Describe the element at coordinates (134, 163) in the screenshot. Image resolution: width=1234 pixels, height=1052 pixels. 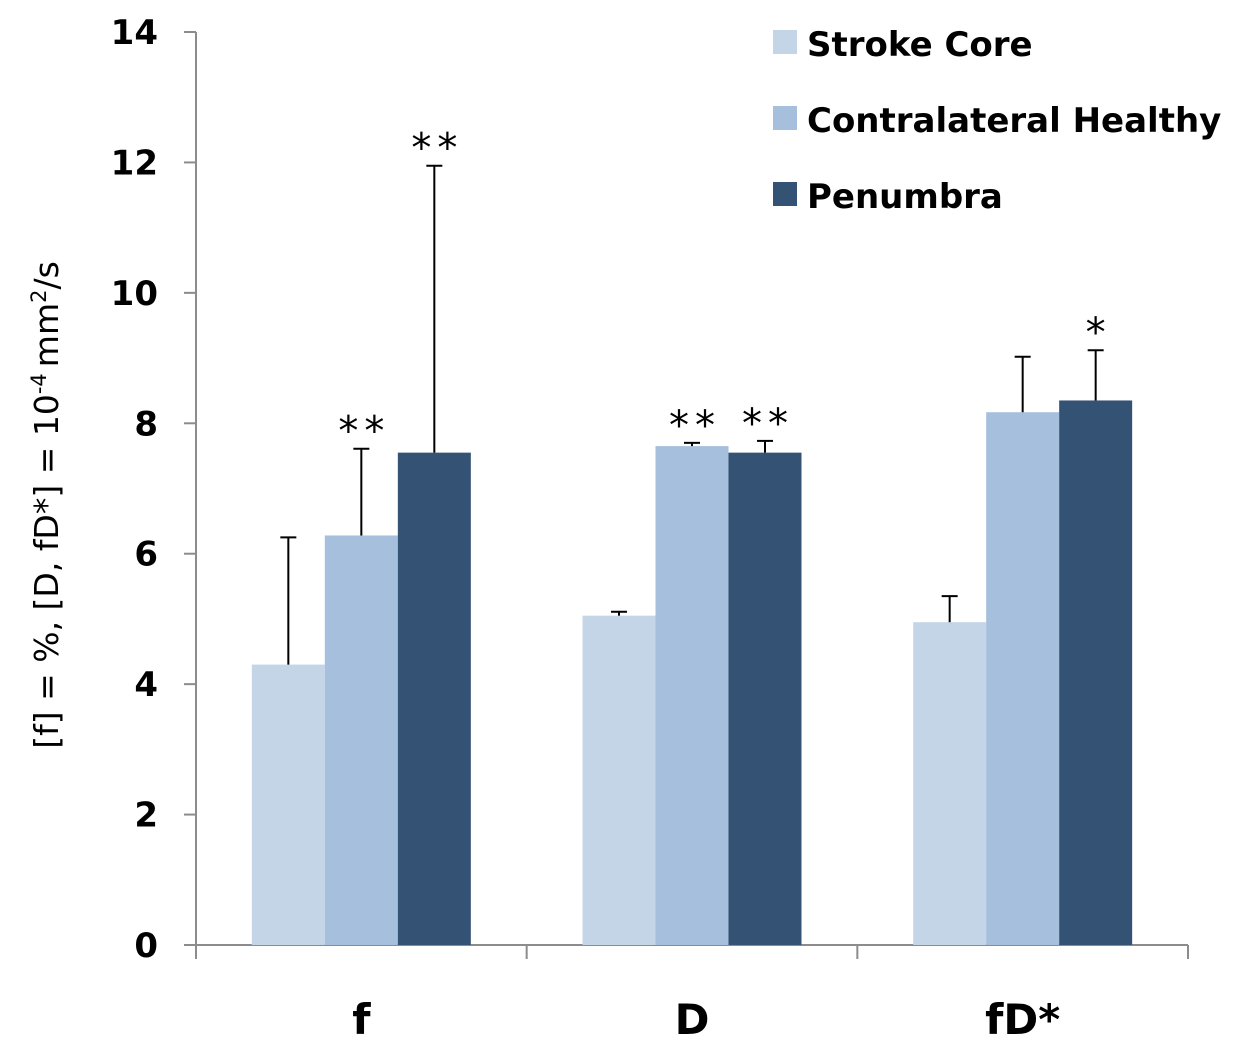
I see `y-tick-label: 12` at that location.